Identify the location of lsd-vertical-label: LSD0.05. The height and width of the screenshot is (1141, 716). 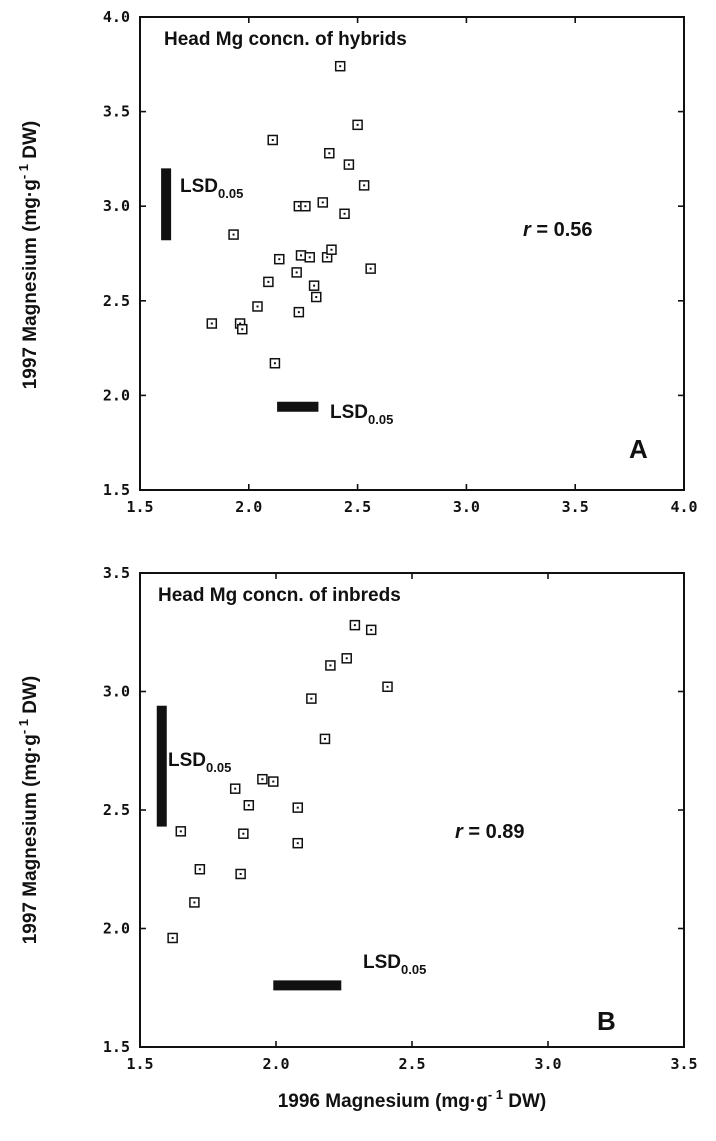
(211, 188).